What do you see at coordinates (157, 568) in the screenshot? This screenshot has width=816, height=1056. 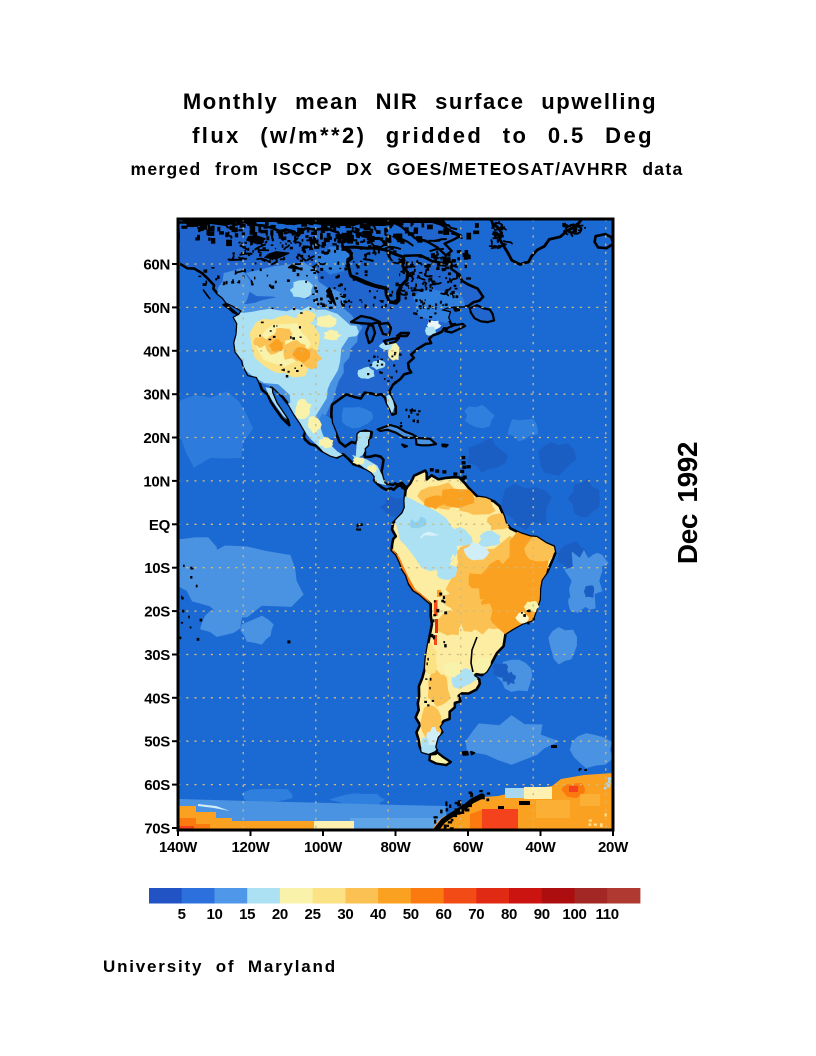 I see `svg-text: 10S` at bounding box center [157, 568].